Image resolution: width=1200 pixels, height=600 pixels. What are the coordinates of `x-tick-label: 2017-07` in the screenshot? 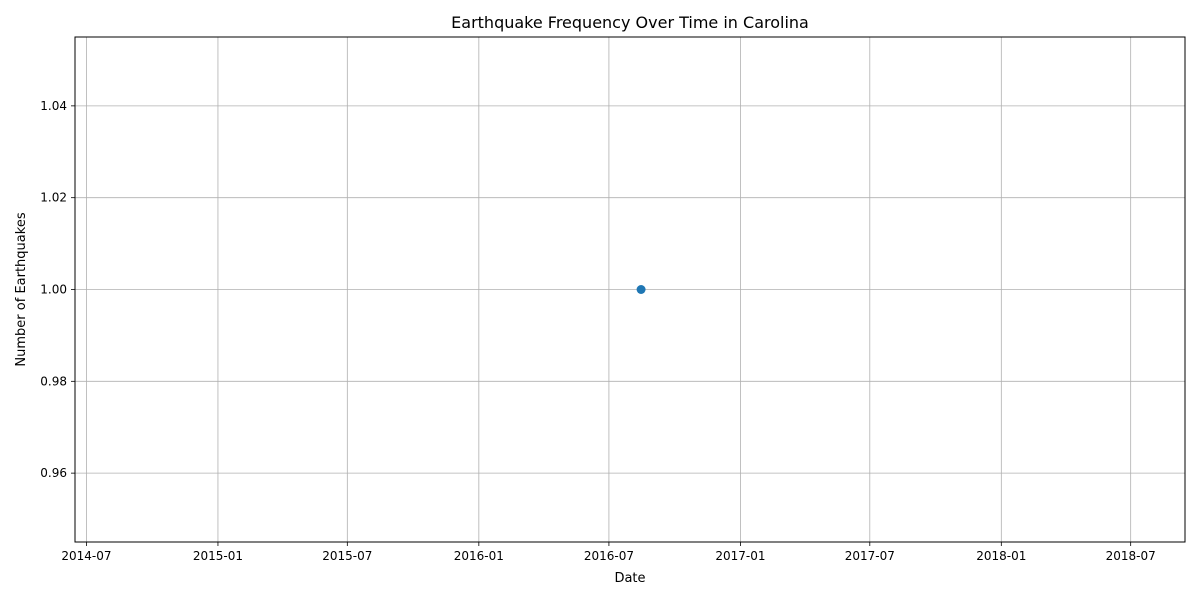 It's located at (870, 556).